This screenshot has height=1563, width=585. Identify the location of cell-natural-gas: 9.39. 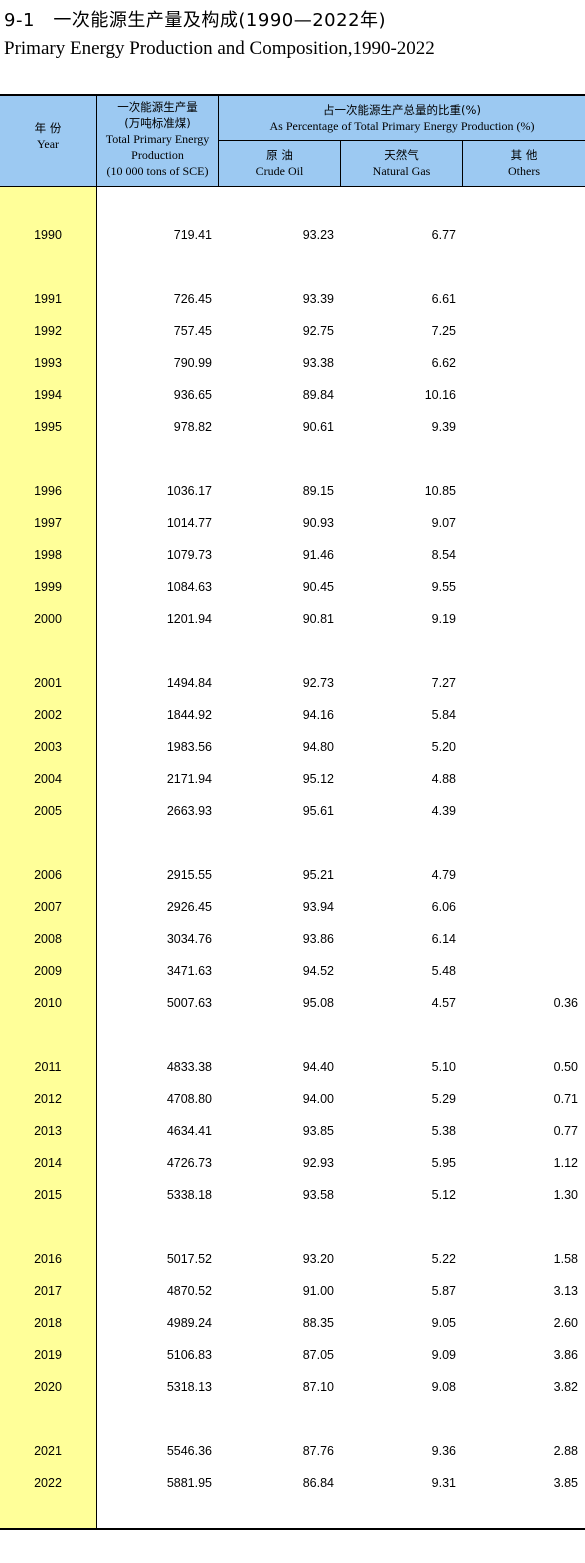
(443, 427).